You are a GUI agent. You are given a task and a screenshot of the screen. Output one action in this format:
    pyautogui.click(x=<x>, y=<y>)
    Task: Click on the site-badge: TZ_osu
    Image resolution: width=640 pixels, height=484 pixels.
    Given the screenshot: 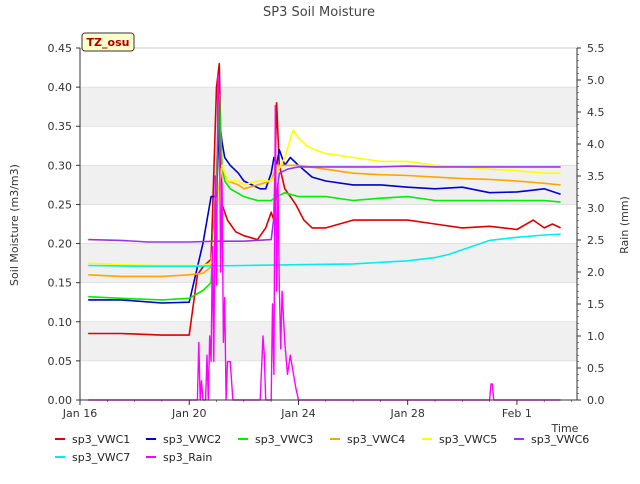 What is the action you would take?
    pyautogui.click(x=108, y=42)
    